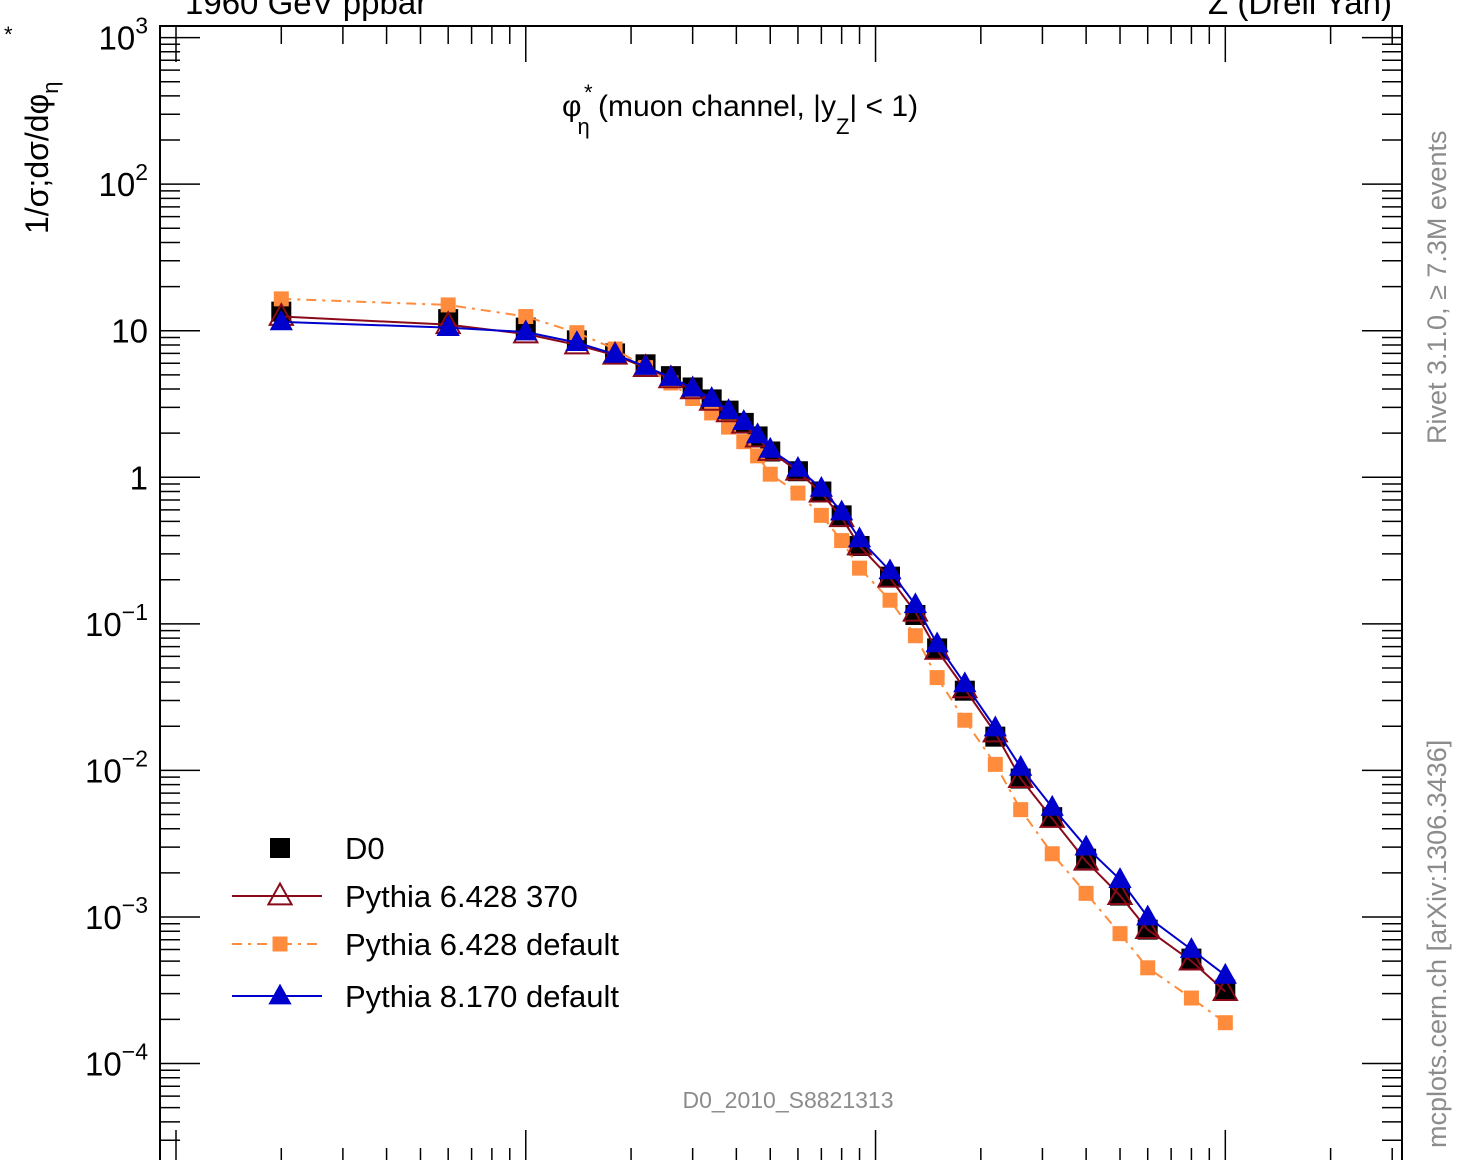 The height and width of the screenshot is (1160, 1481). What do you see at coordinates (116, 1061) in the screenshot?
I see `y-tick-label: 10⁻⁴` at bounding box center [116, 1061].